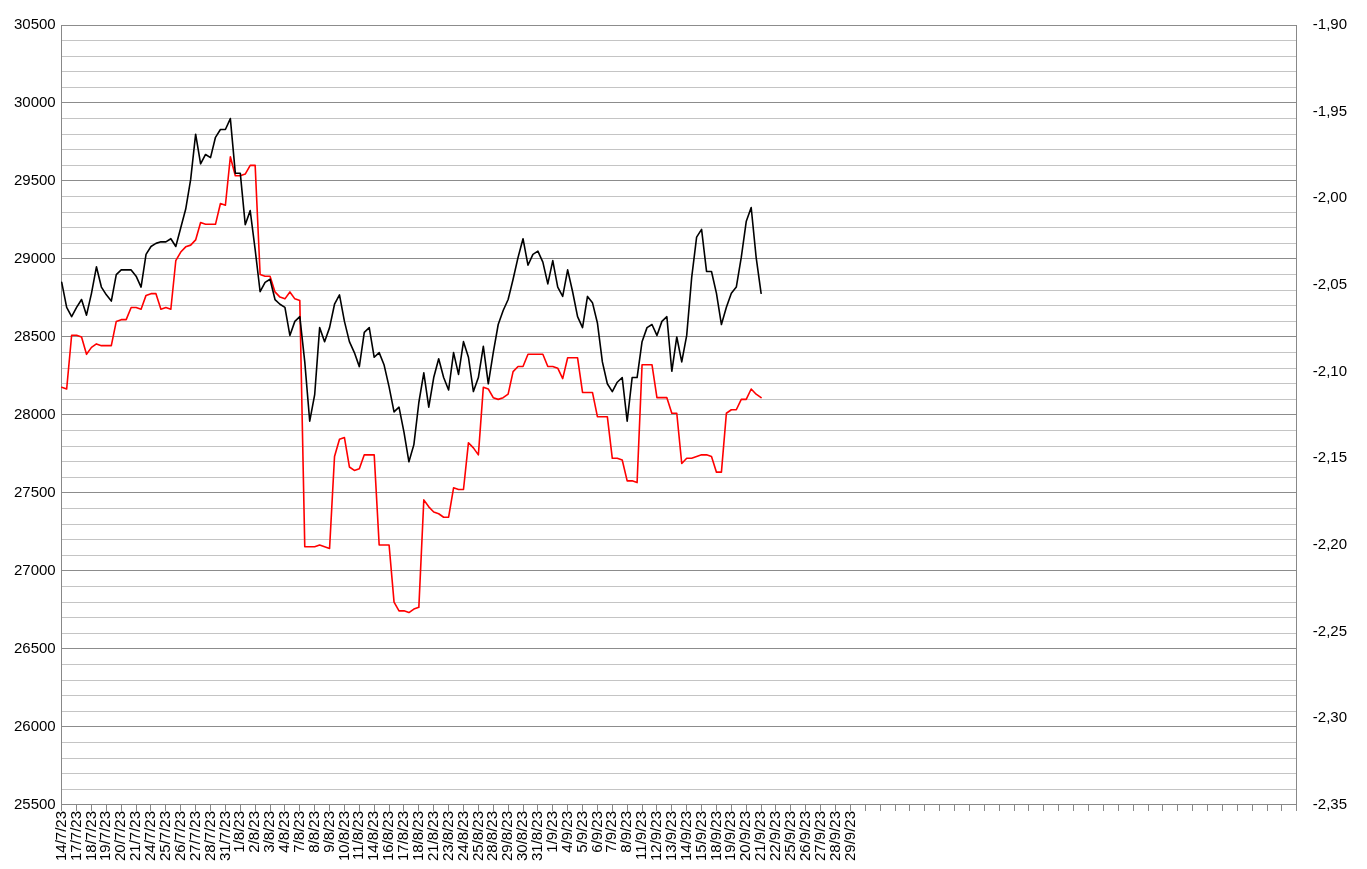  I want to click on y2-tick-label: -2,15, so click(1330, 457).